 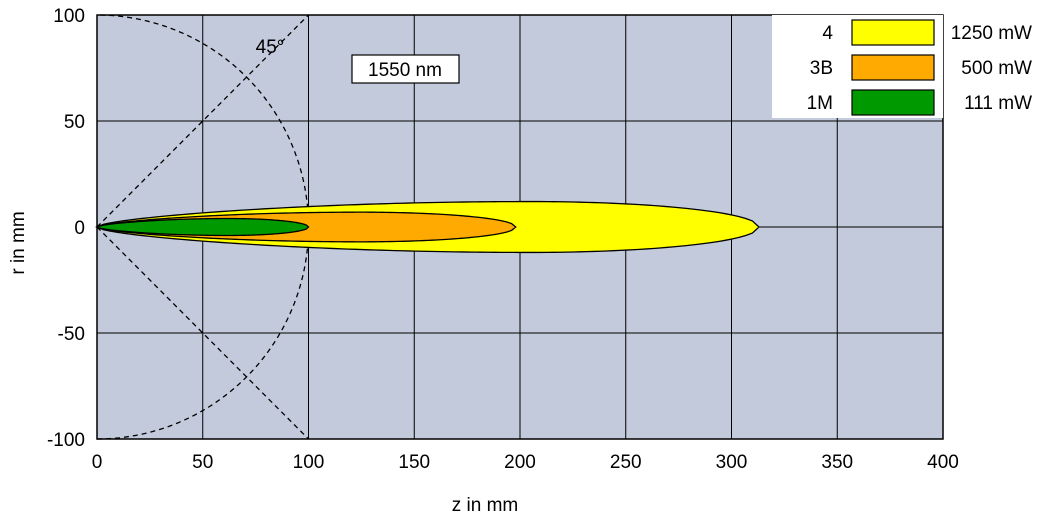 What do you see at coordinates (202, 333) in the screenshot?
I see `reference-diagonal-lower` at bounding box center [202, 333].